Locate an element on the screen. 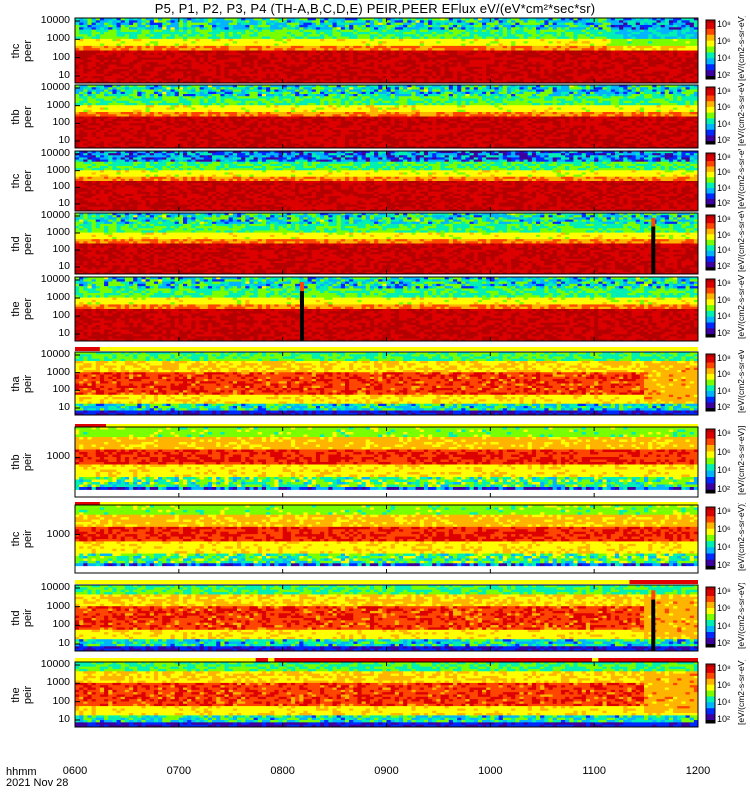  x-tick-label: 1100 is located at coordinates (594, 771).